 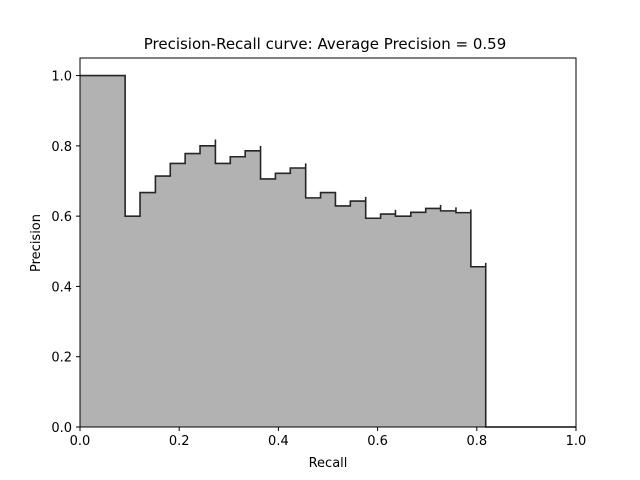 I want to click on y-axis: 0.0 0.2 0.4 0.6 0.8 1.0, so click(x=65, y=253).